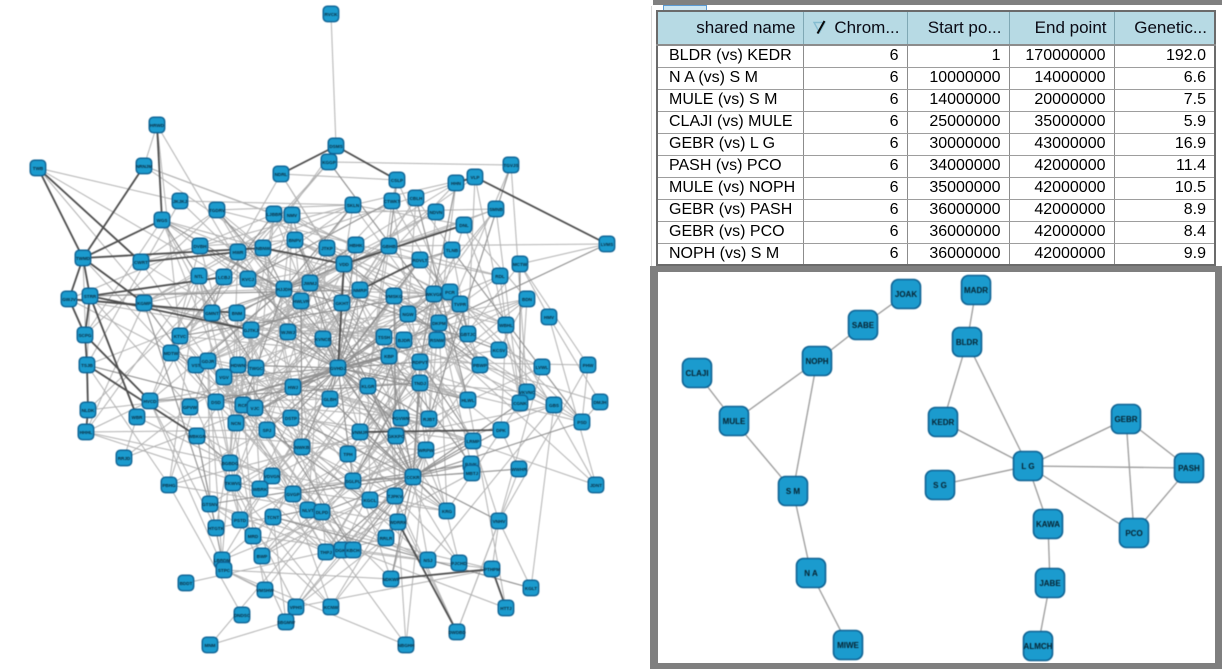 This screenshot has width=1222, height=669. Describe the element at coordinates (734, 421) in the screenshot. I see `svg-text: MULE` at that location.